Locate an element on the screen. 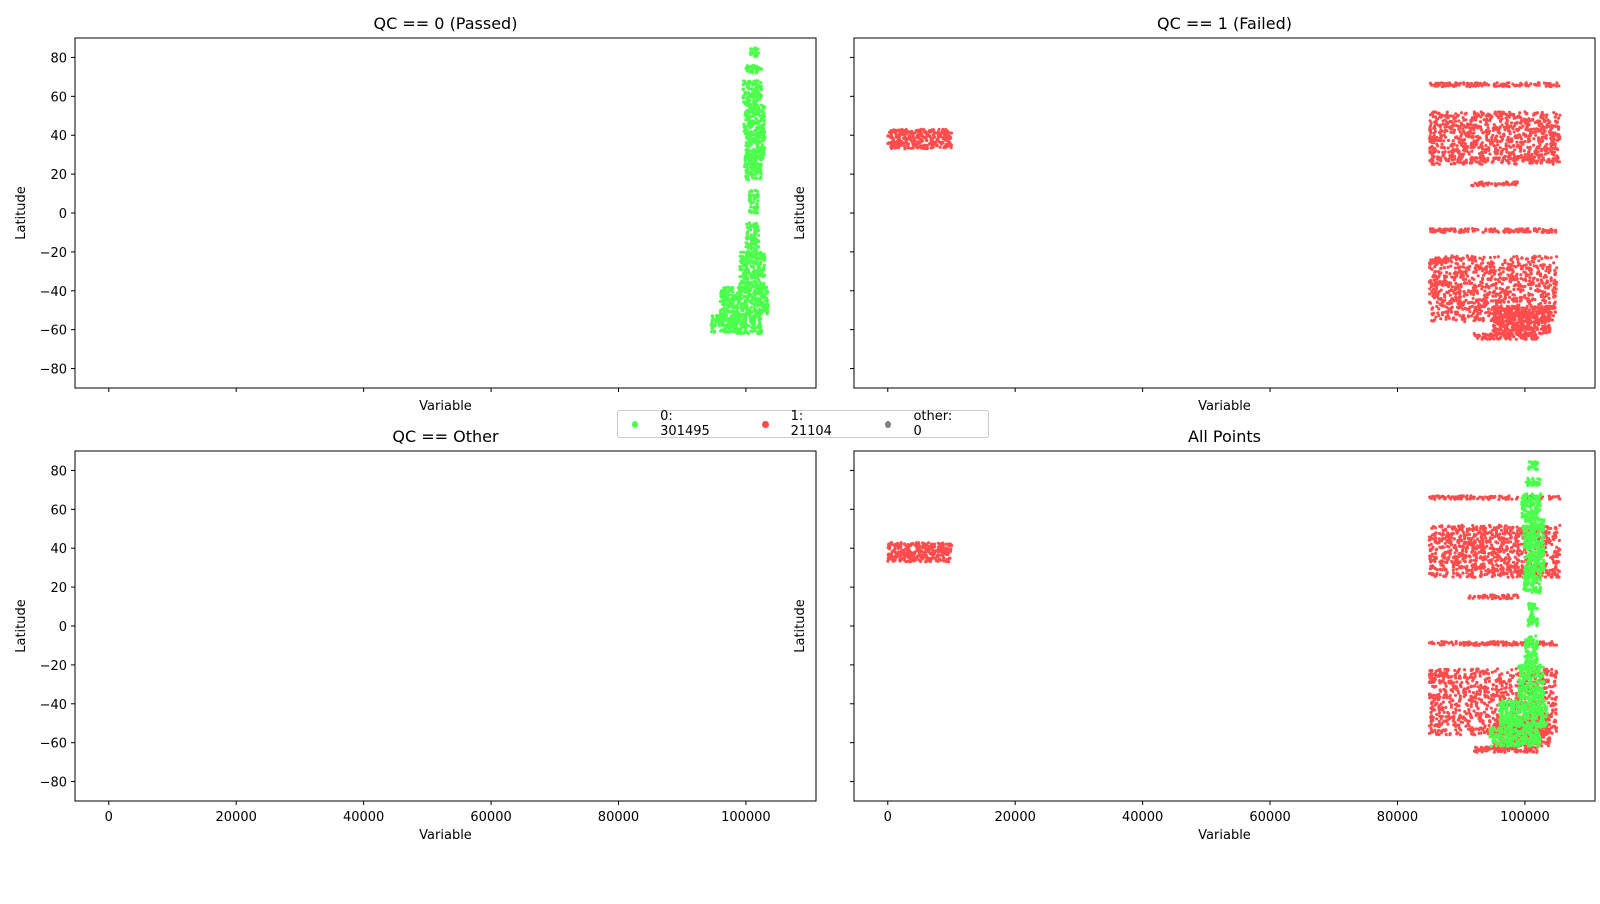 The image size is (1600, 904). y-tick-label: −80 is located at coordinates (53, 783).